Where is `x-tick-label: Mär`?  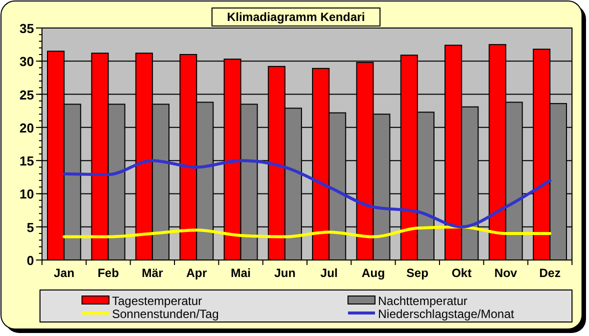
x-tick-label: Mär is located at coordinates (153, 273).